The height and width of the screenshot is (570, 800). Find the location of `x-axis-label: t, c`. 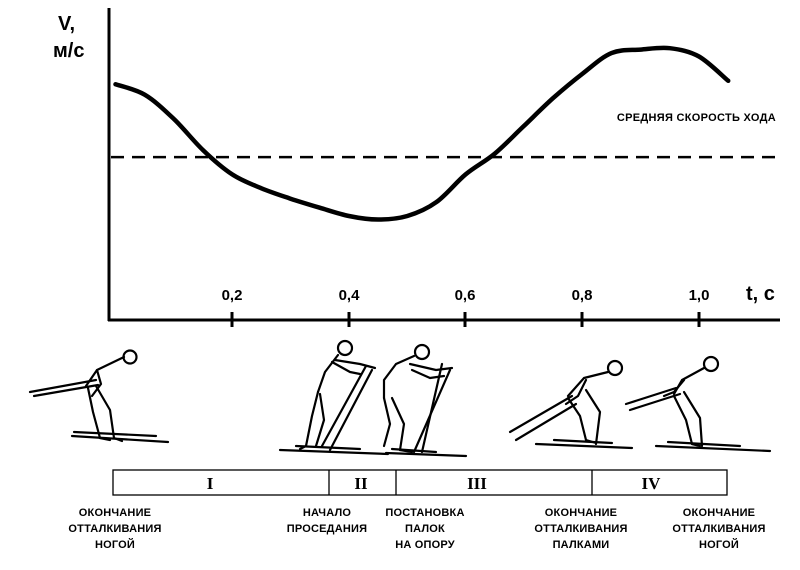

x-axis-label: t, c is located at coordinates (760, 294).